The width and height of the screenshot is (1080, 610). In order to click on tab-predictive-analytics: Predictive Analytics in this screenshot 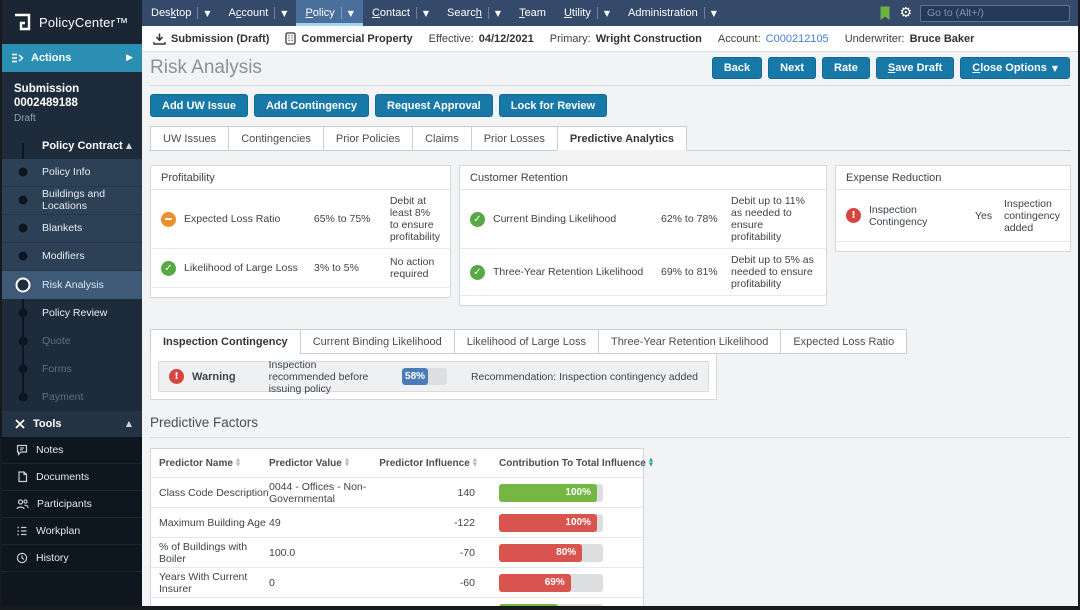, I will do `click(621, 138)`.